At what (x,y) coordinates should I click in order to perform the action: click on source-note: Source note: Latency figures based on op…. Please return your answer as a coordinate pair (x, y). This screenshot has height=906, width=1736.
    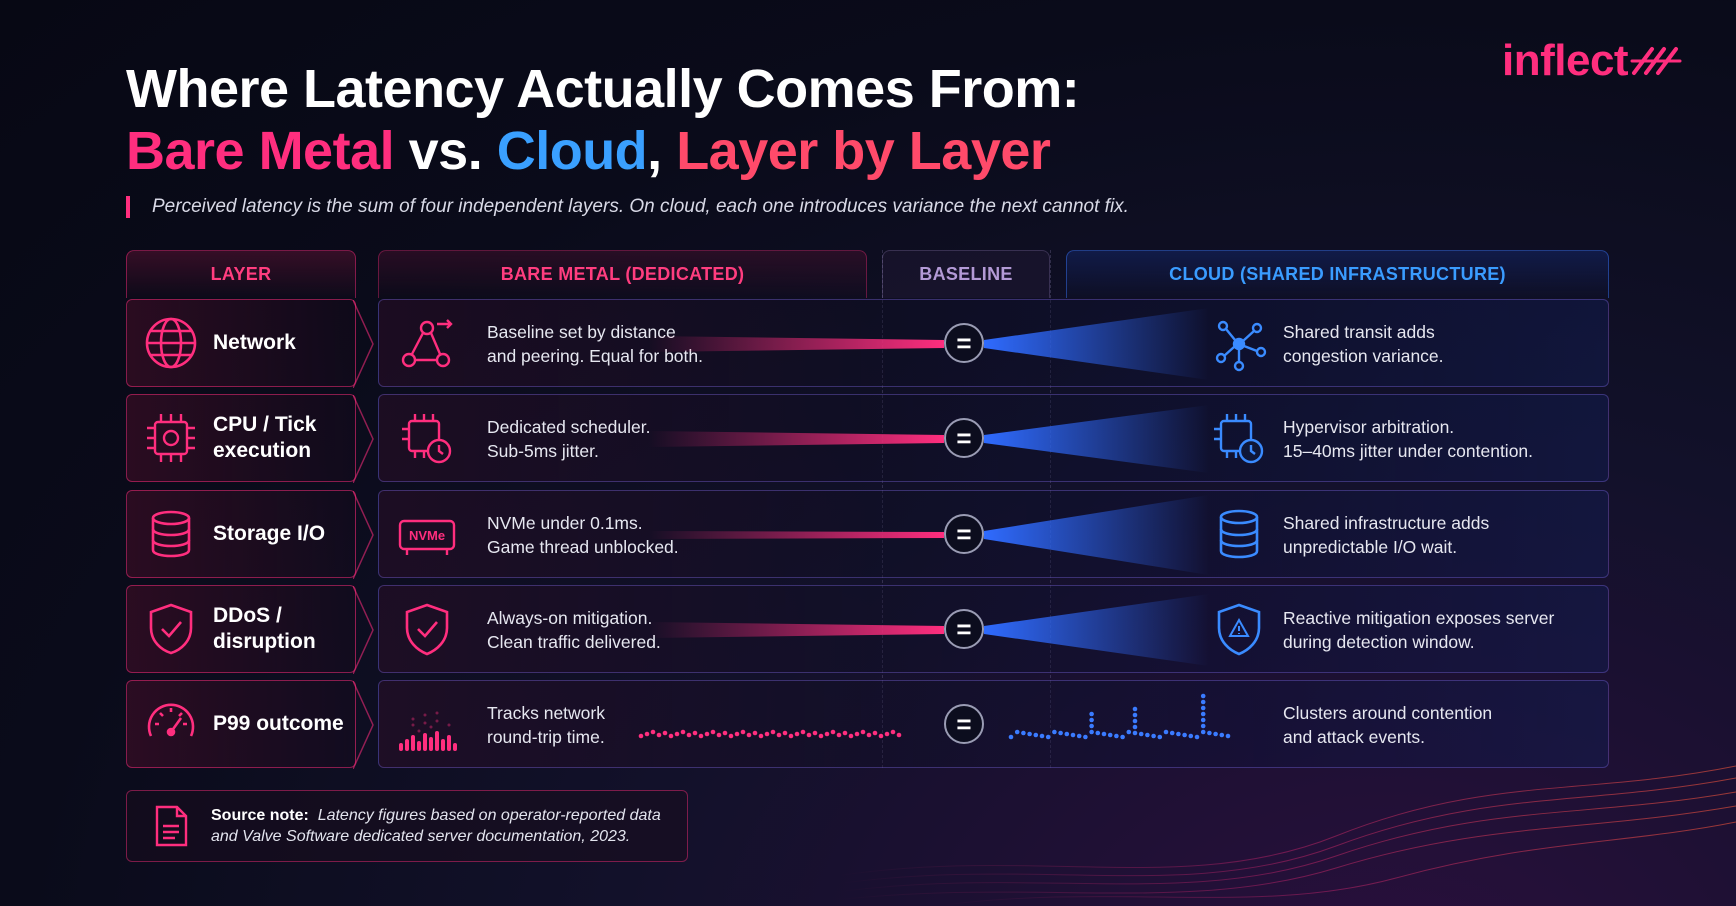
    Looking at the image, I should click on (407, 826).